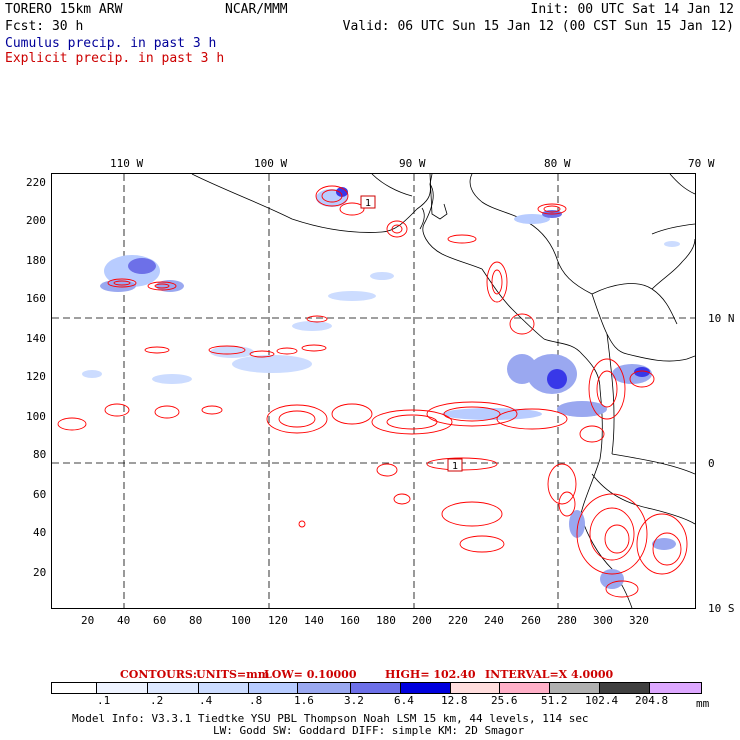 This screenshot has width=740, height=740. Describe the element at coordinates (36, 338) in the screenshot. I see `y-tick: 140` at that location.